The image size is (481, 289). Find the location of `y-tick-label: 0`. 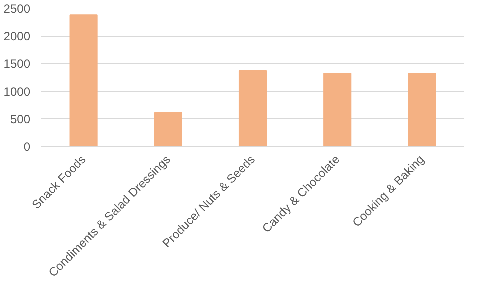

y-tick-label: 0 is located at coordinates (27, 147).